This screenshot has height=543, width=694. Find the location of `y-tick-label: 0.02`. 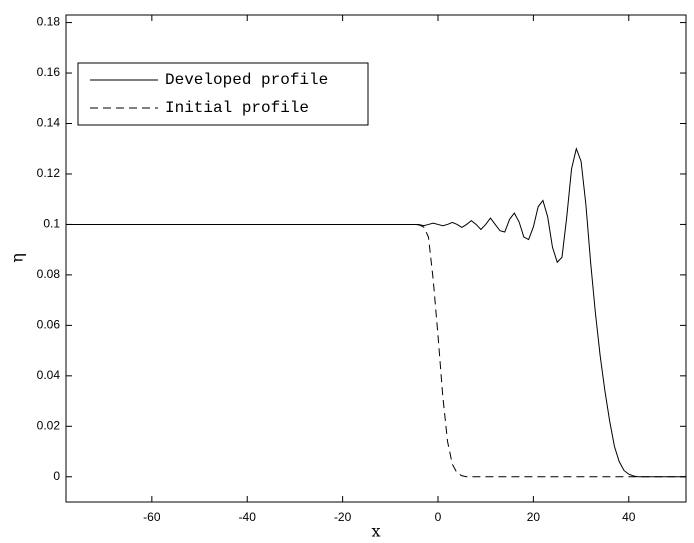

y-tick-label: 0.02 is located at coordinates (49, 425).